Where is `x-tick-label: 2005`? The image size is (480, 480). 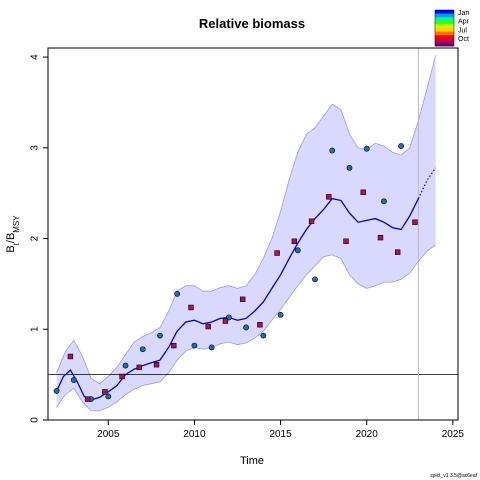 x-tick-label: 2005 is located at coordinates (108, 434).